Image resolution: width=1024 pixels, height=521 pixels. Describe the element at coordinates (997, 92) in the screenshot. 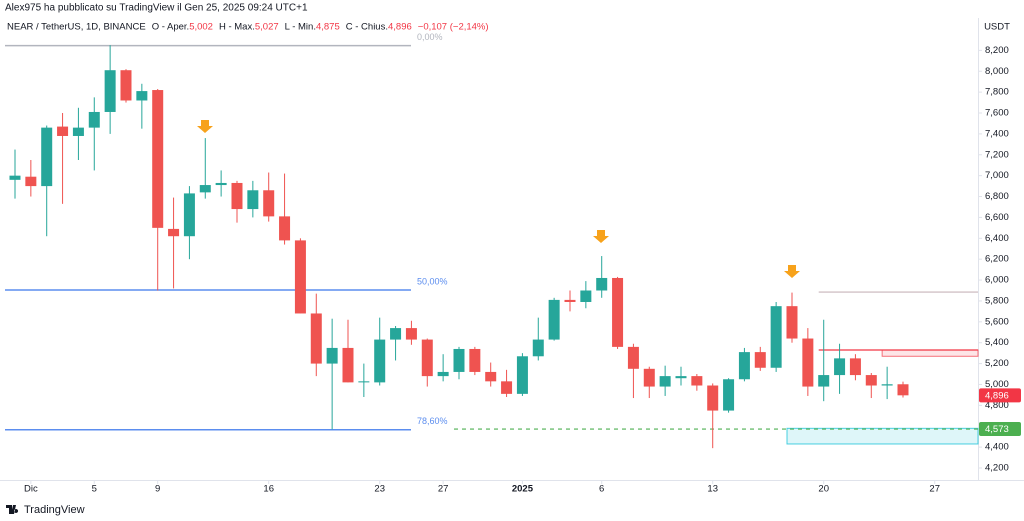

I see `y-tick-label: 7,800` at that location.